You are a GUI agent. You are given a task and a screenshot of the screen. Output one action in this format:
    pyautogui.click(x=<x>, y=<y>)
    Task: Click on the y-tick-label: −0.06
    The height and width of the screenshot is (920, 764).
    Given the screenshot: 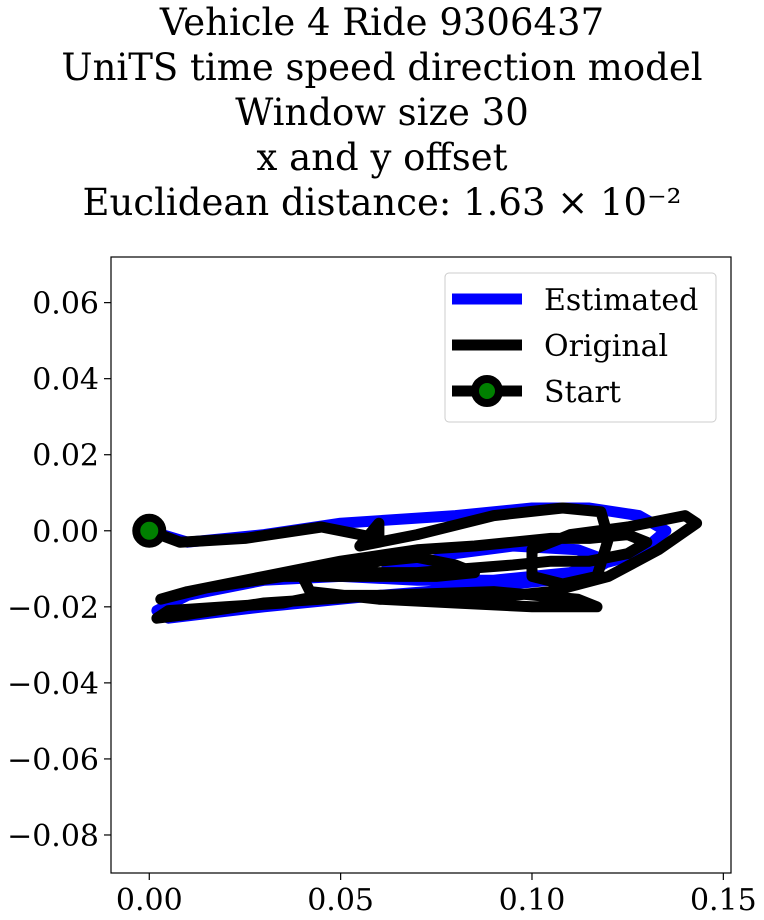 What is the action you would take?
    pyautogui.click(x=53, y=760)
    